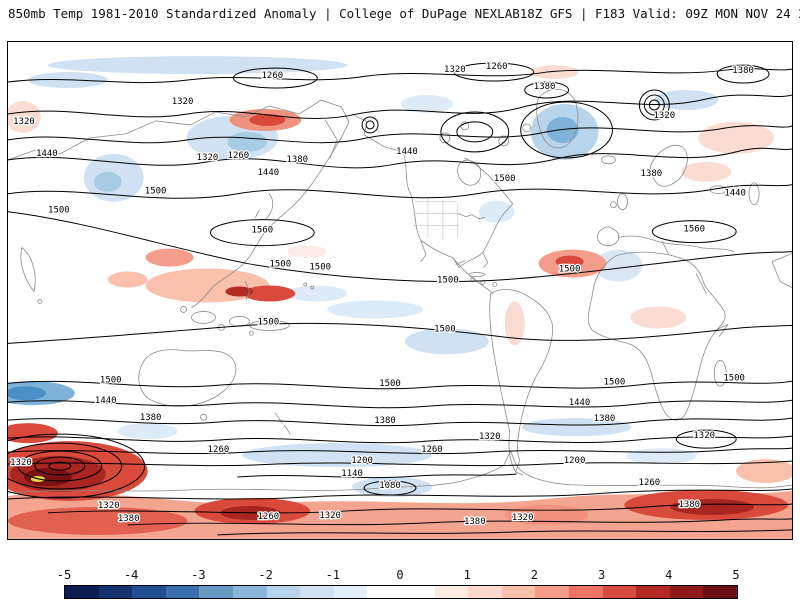  What do you see at coordinates (352, 474) in the screenshot?
I see `contour-label: 1140` at bounding box center [352, 474].